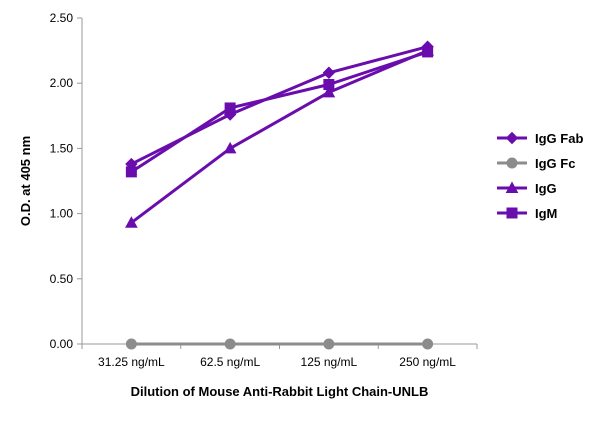 This screenshot has height=421, width=600. What do you see at coordinates (427, 362) in the screenshot?
I see `x-tick-label: 250 ng/mL` at bounding box center [427, 362].